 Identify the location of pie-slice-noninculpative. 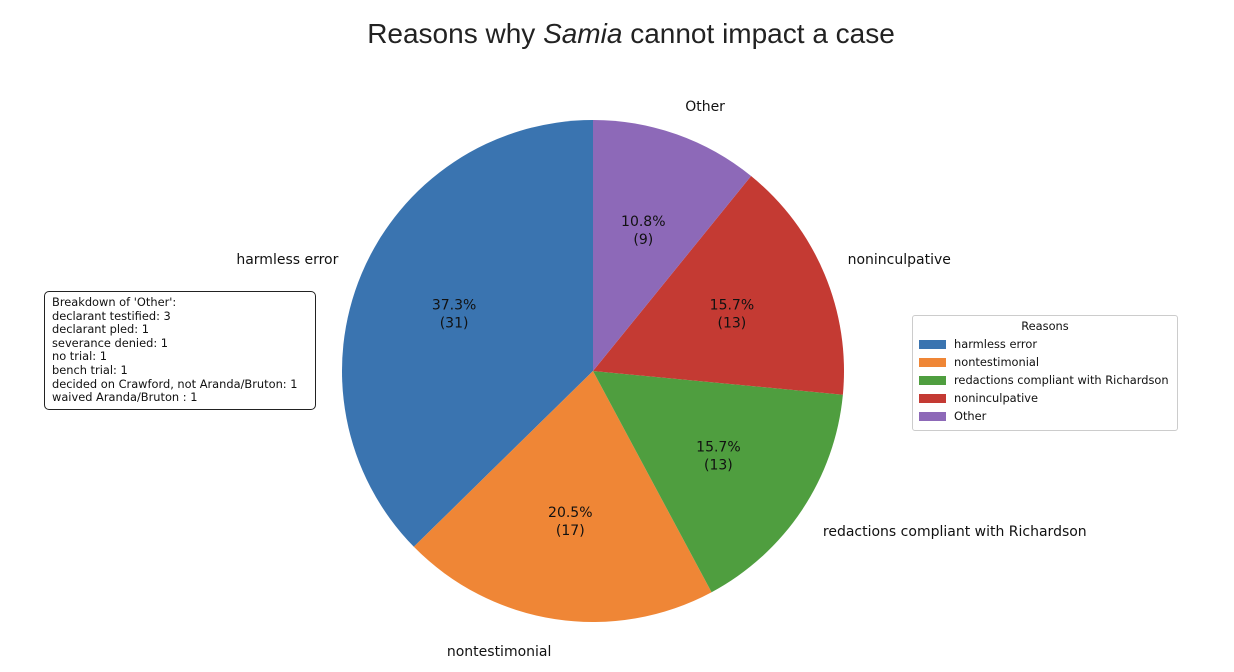
(719, 285).